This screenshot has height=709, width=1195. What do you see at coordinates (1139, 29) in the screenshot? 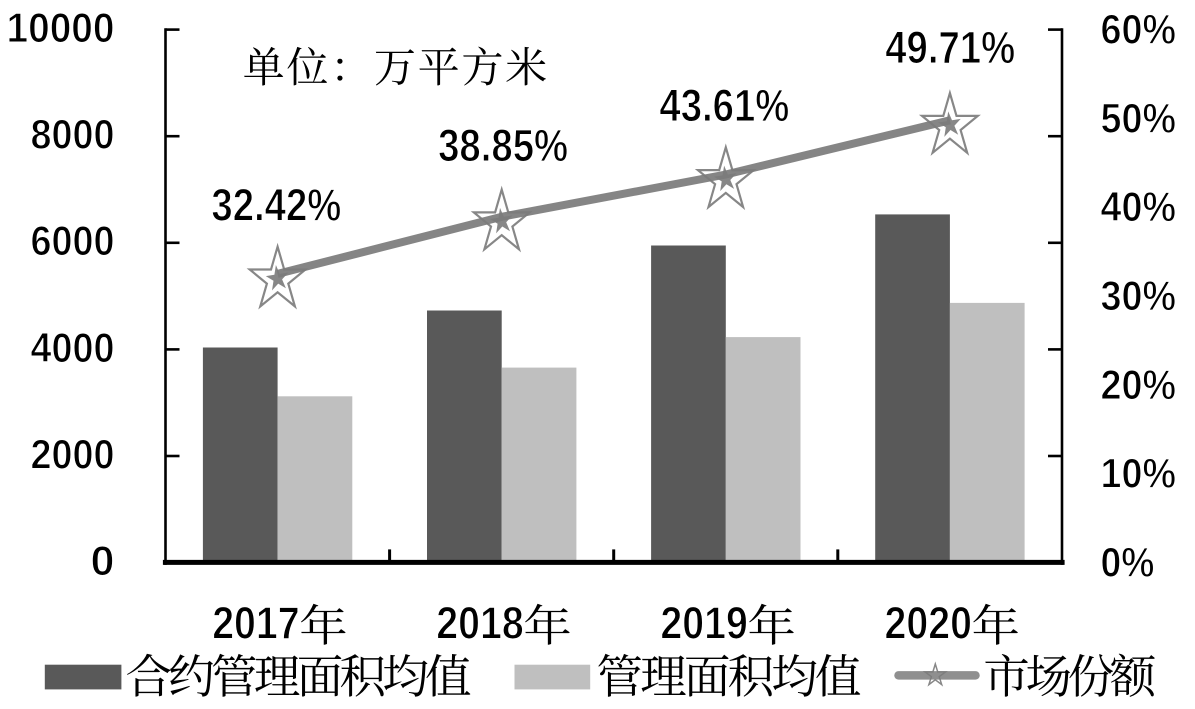
I see `svg-text: 60%` at bounding box center [1139, 29].